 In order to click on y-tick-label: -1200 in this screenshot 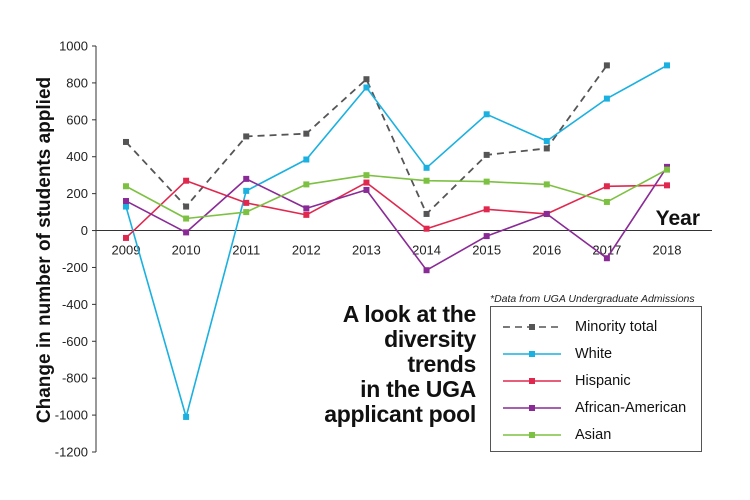, I will do `click(71, 452)`.